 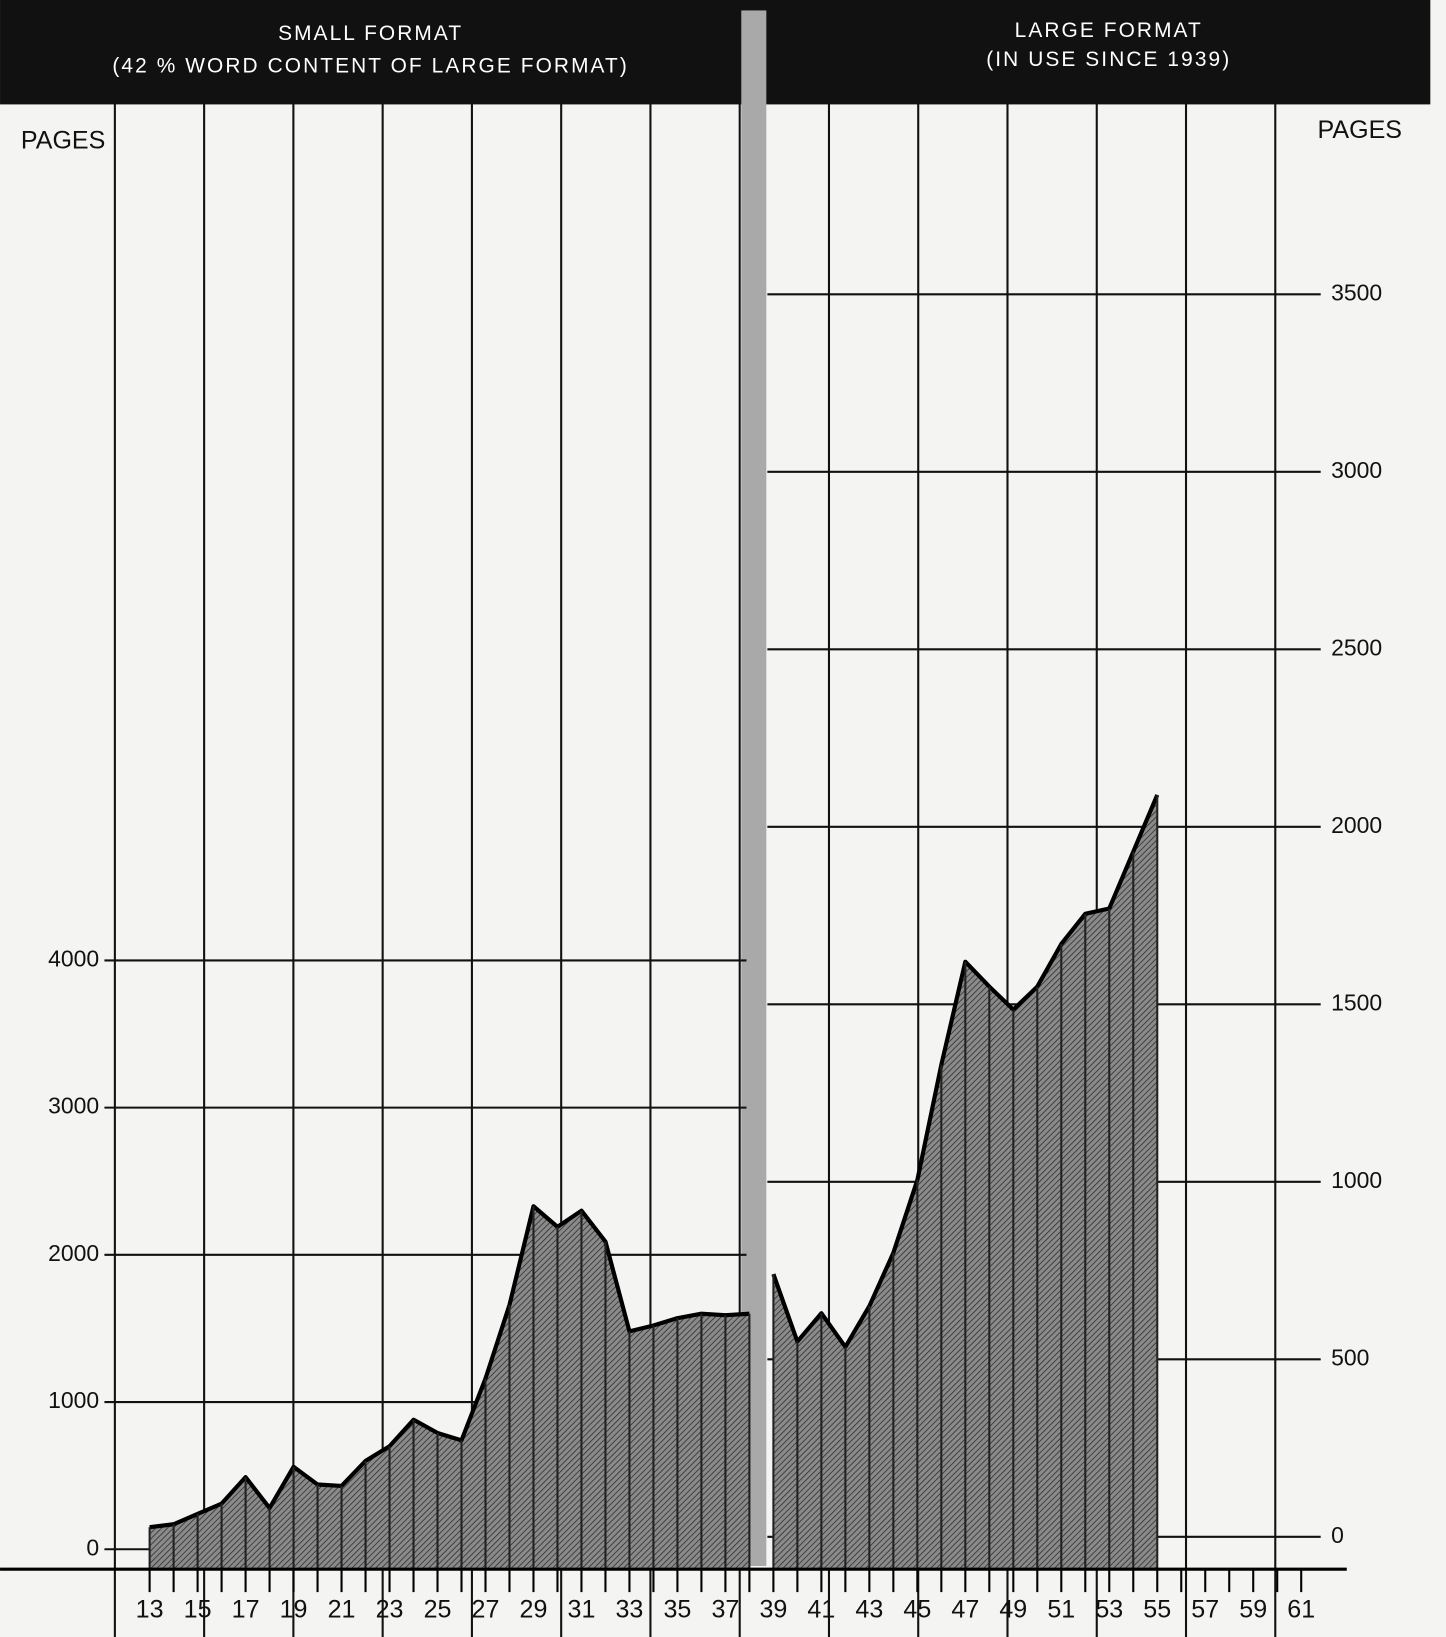 What do you see at coordinates (754, 788) in the screenshot?
I see `format-divider` at bounding box center [754, 788].